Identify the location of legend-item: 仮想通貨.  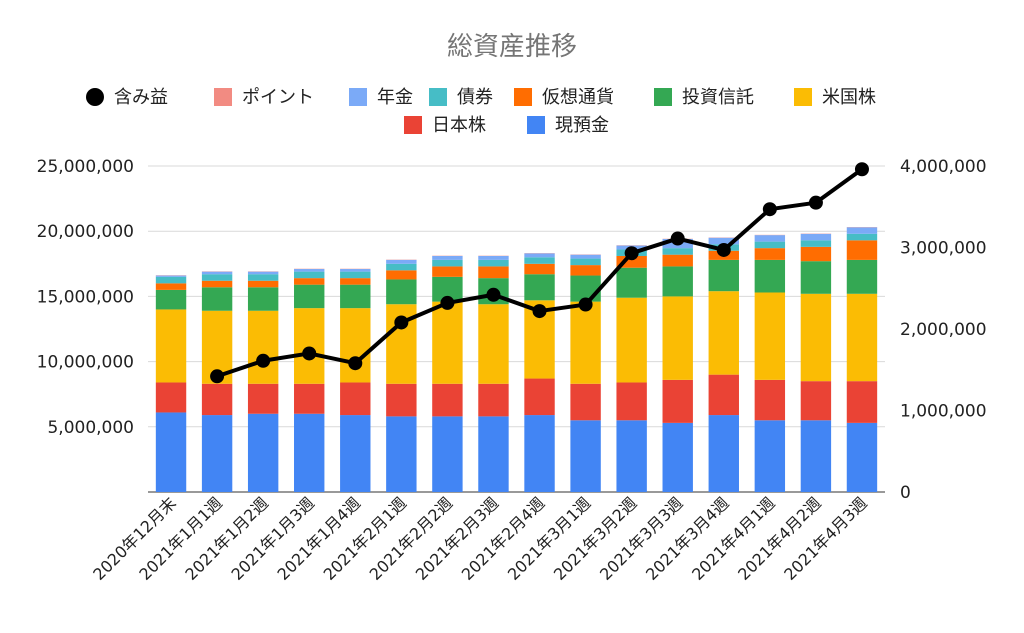
(564, 97).